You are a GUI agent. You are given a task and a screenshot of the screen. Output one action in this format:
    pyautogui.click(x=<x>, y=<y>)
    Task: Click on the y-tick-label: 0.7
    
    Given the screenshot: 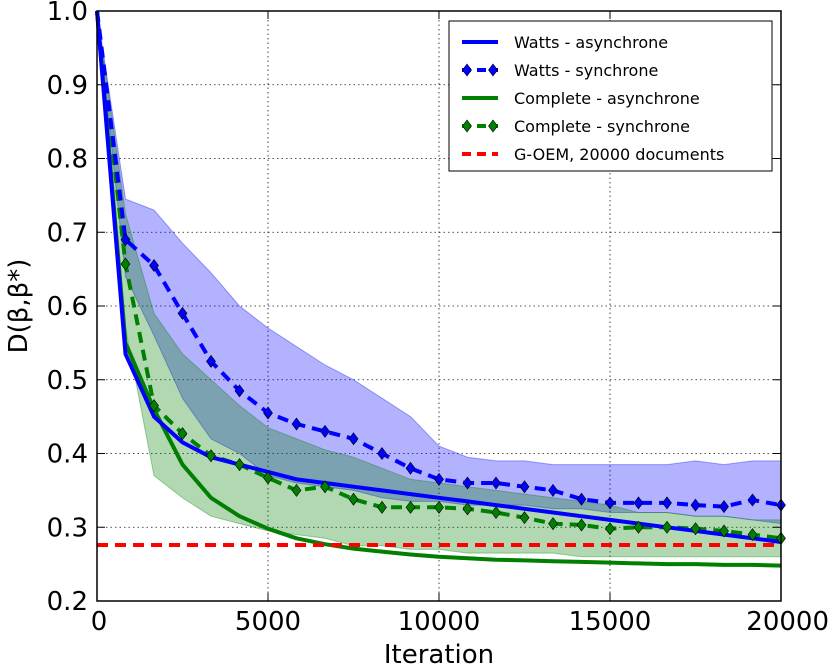 What is the action you would take?
    pyautogui.click(x=67, y=233)
    